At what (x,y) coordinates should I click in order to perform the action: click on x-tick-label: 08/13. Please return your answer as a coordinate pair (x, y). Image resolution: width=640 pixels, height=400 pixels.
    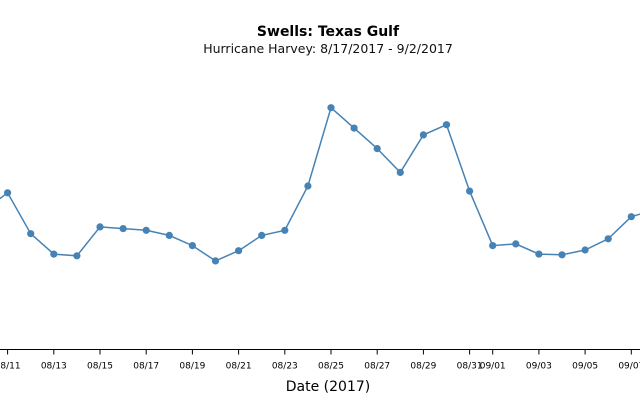
    Looking at the image, I should click on (54, 367).